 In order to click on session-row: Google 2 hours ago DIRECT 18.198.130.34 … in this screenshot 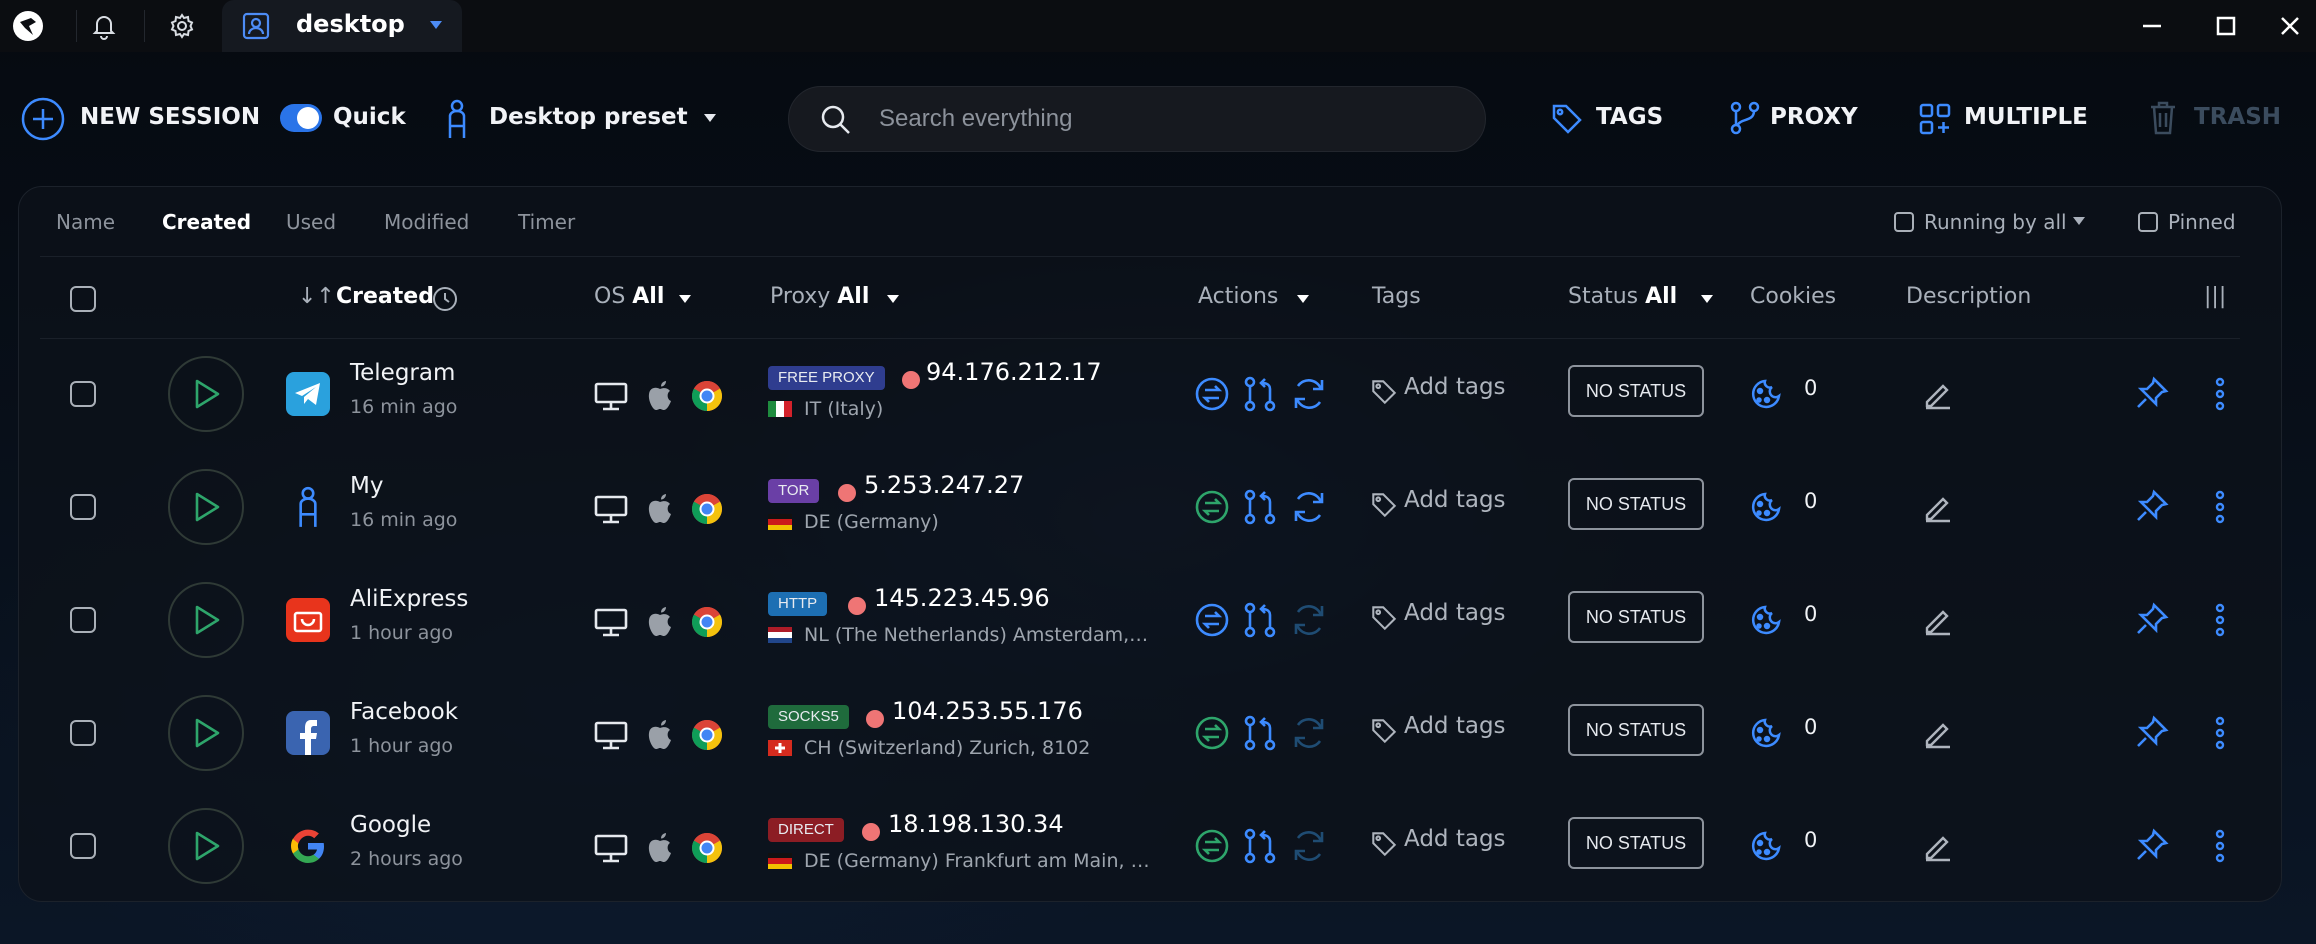, I will do `click(1158, 846)`.